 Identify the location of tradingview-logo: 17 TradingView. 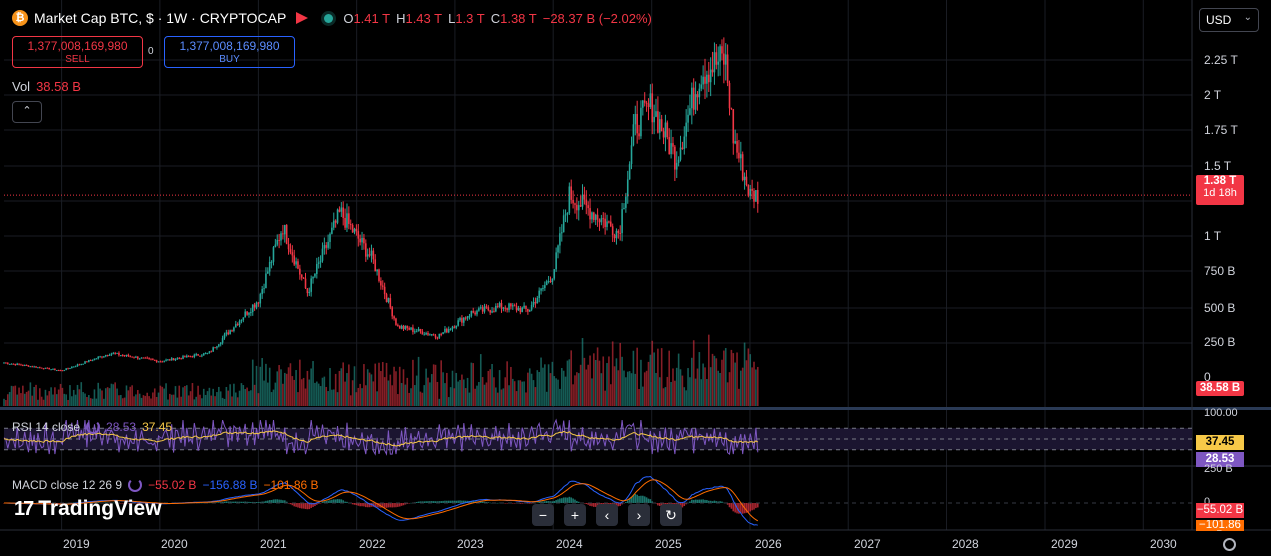
(88, 509).